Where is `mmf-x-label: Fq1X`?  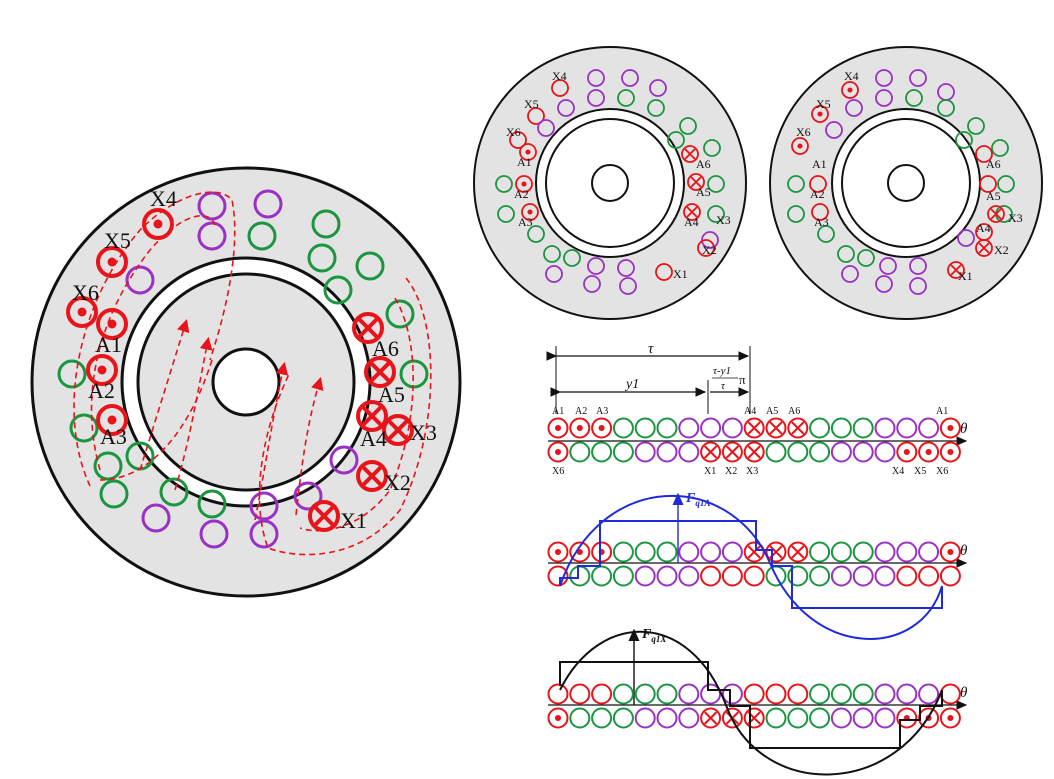
mmf-x-label: Fq1X is located at coordinates (654, 635).